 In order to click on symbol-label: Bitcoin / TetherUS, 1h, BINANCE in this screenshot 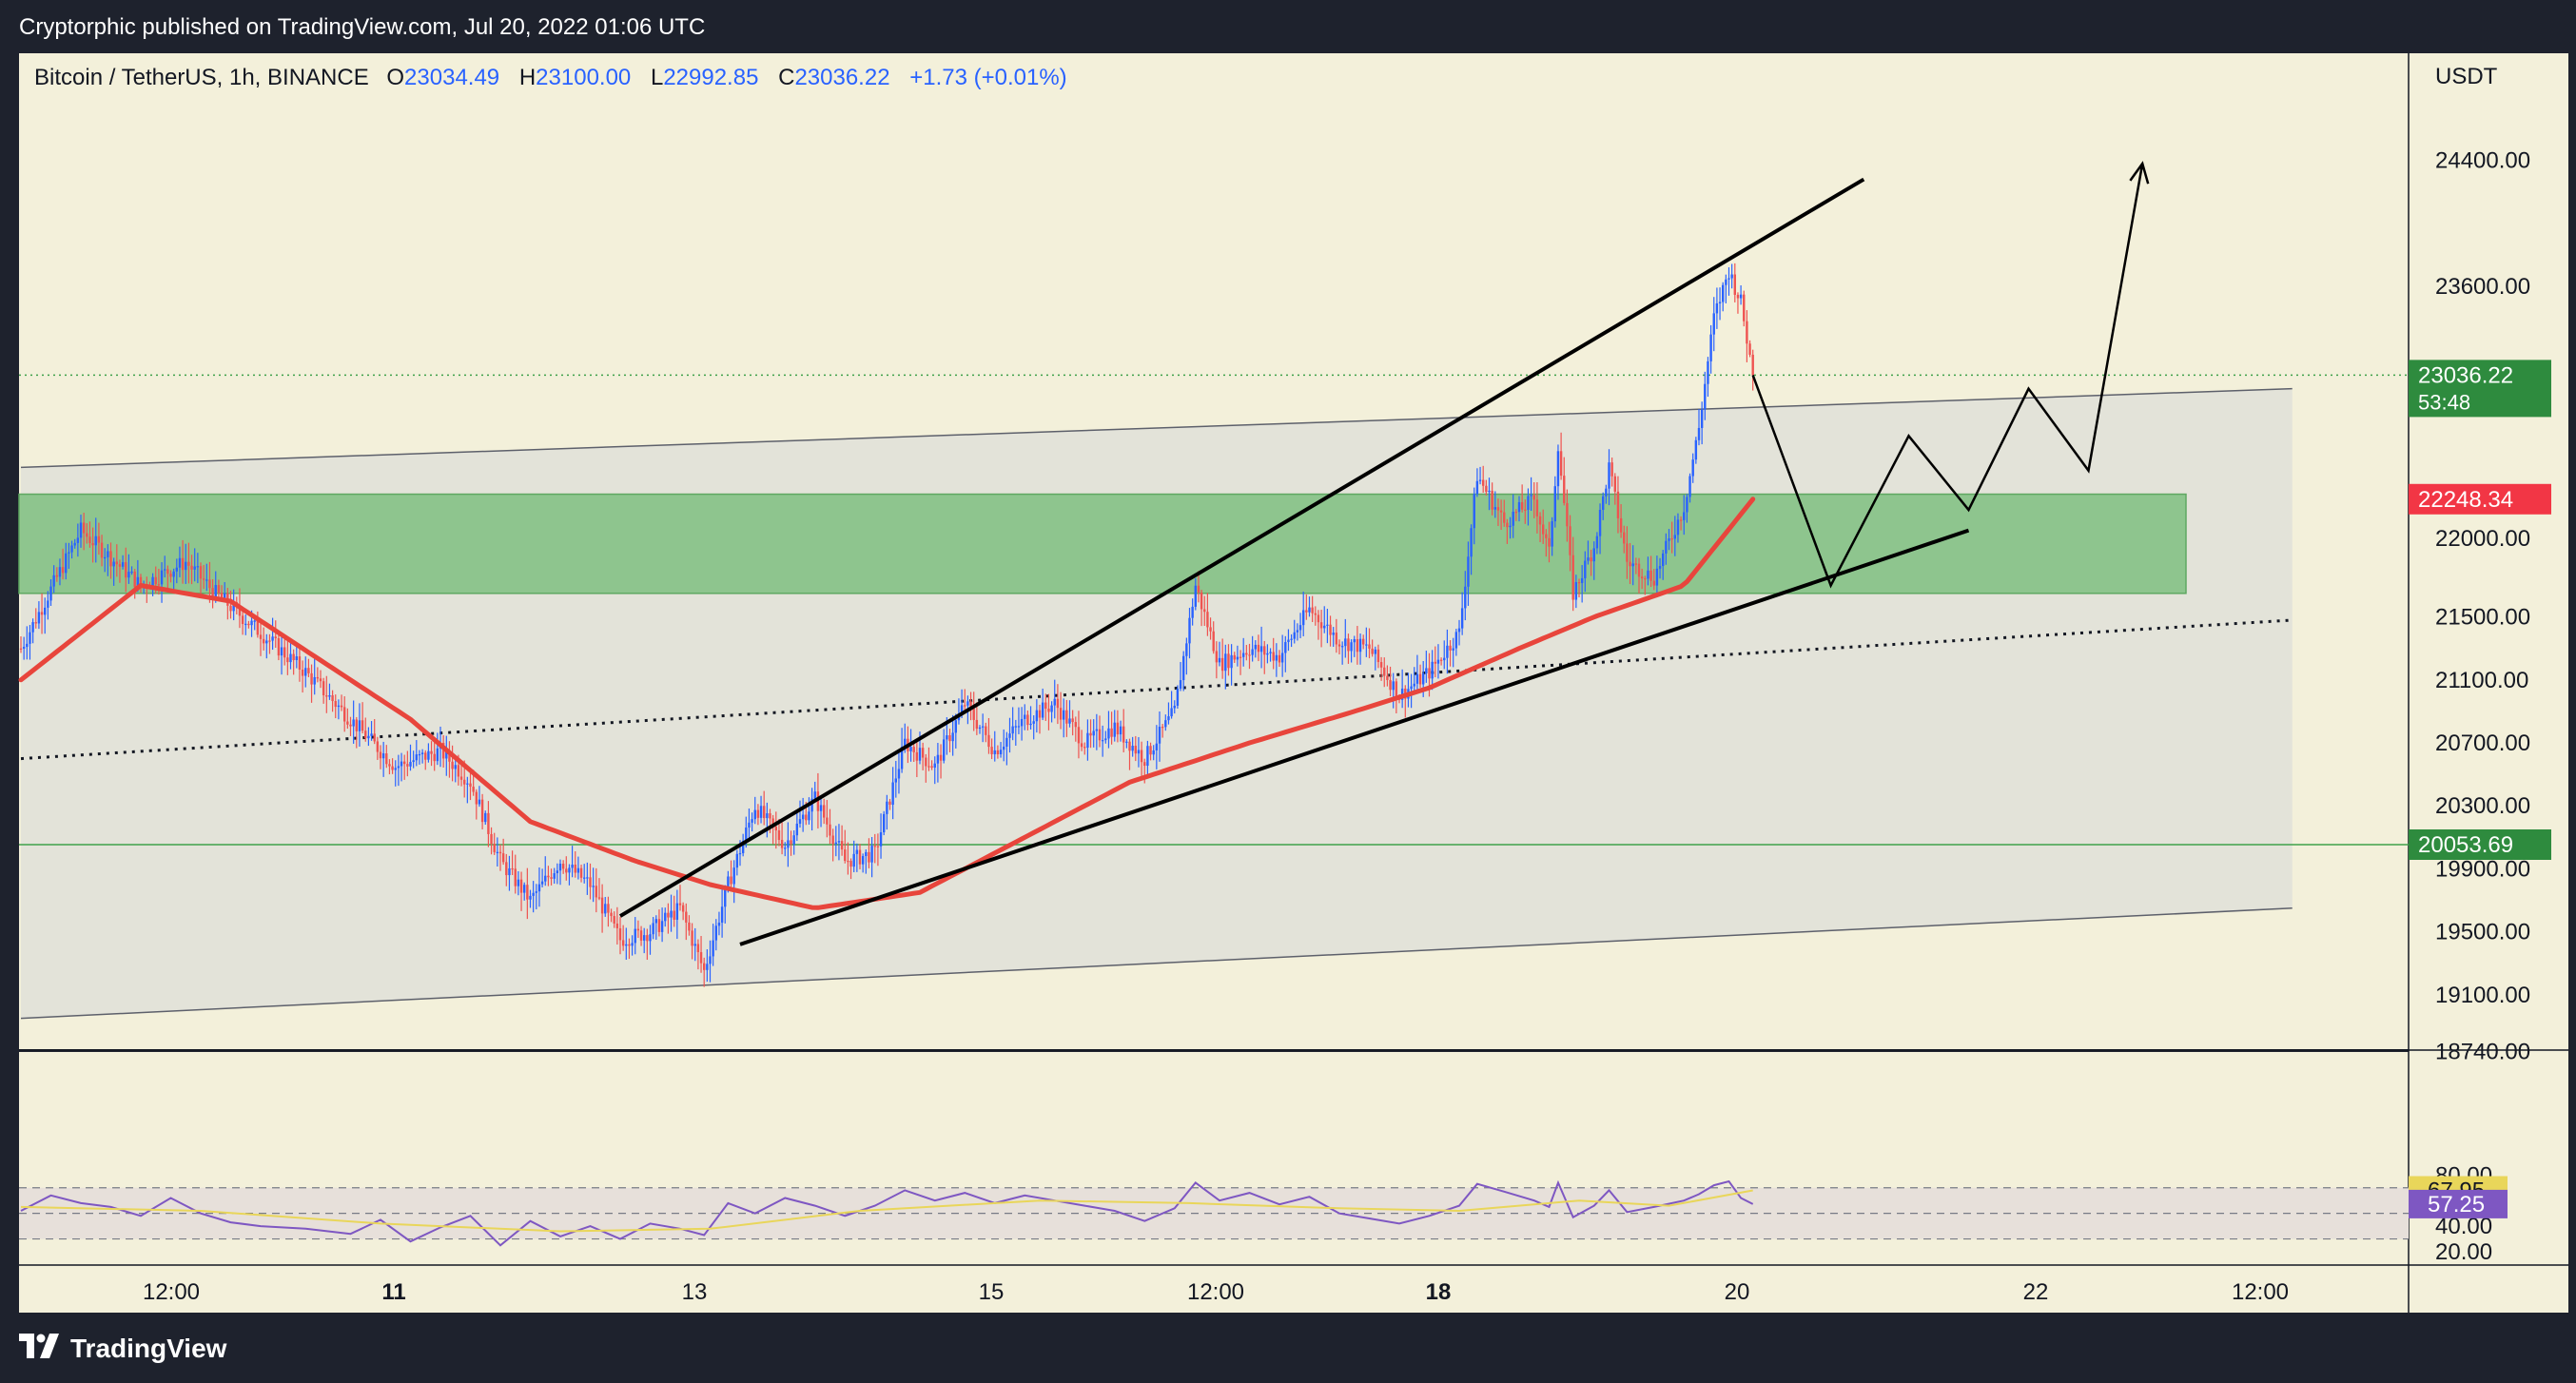, I will do `click(202, 77)`.